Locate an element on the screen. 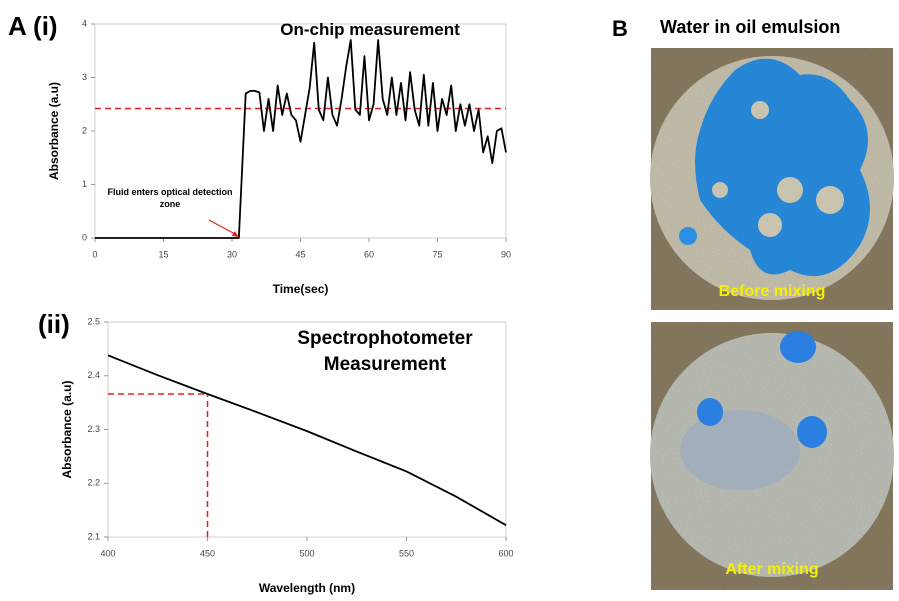 The image size is (899, 601). x-tick-label: 15 is located at coordinates (163, 254).